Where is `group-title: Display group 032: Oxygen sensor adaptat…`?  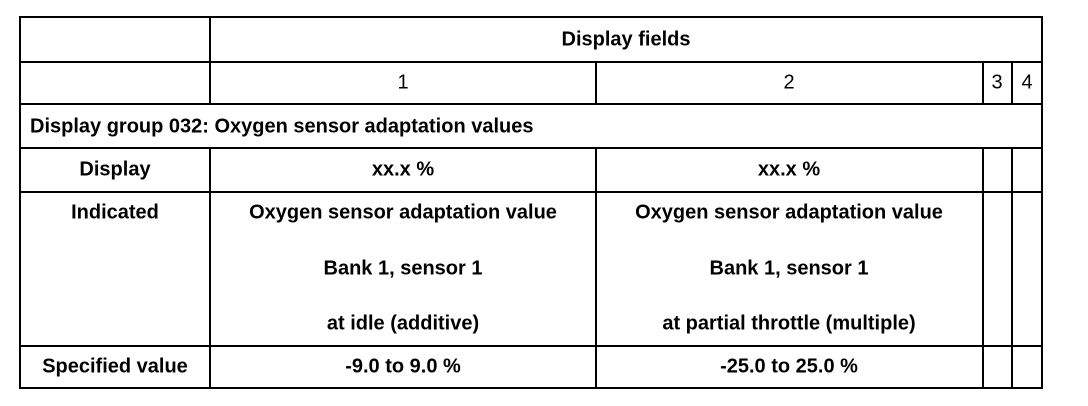 group-title: Display group 032: Oxygen sensor adaptat… is located at coordinates (282, 126).